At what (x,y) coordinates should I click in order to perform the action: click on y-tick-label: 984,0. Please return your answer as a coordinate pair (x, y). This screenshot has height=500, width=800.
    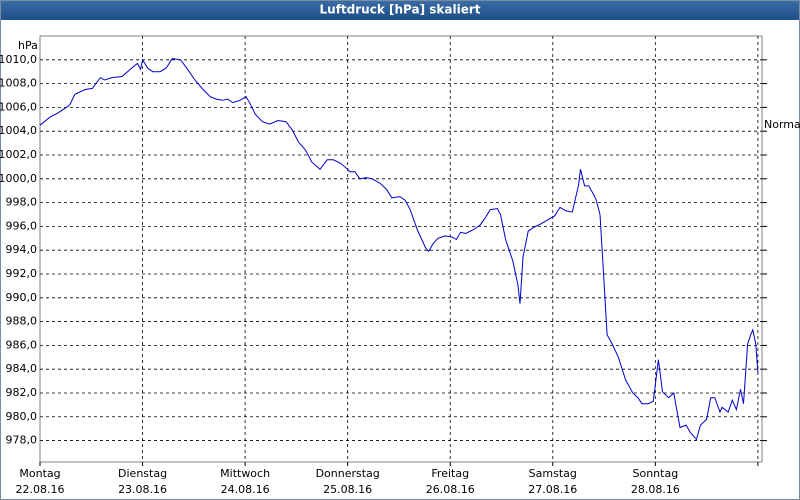
    Looking at the image, I should click on (22, 368).